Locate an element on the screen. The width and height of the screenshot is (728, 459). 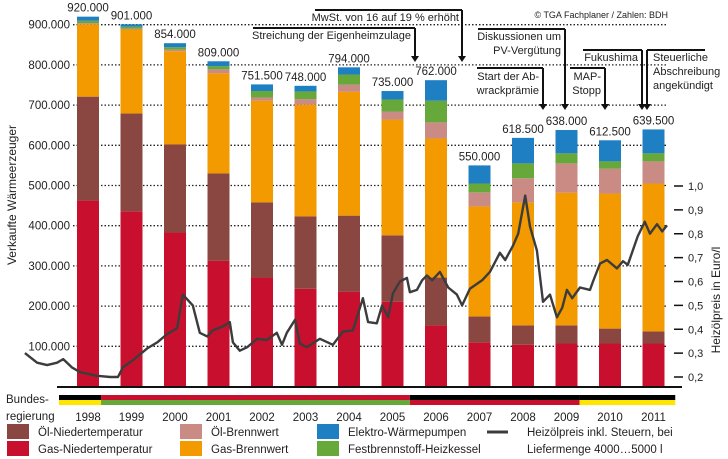
bar-total-label: 639.500 is located at coordinates (654, 121).